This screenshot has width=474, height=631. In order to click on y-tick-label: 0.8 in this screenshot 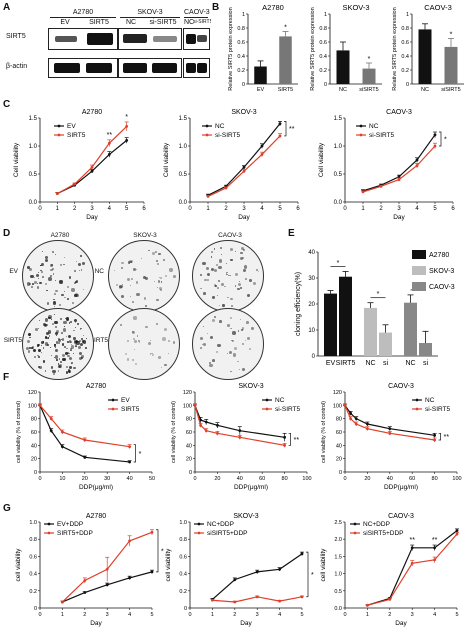, I will do `click(33, 540)`.